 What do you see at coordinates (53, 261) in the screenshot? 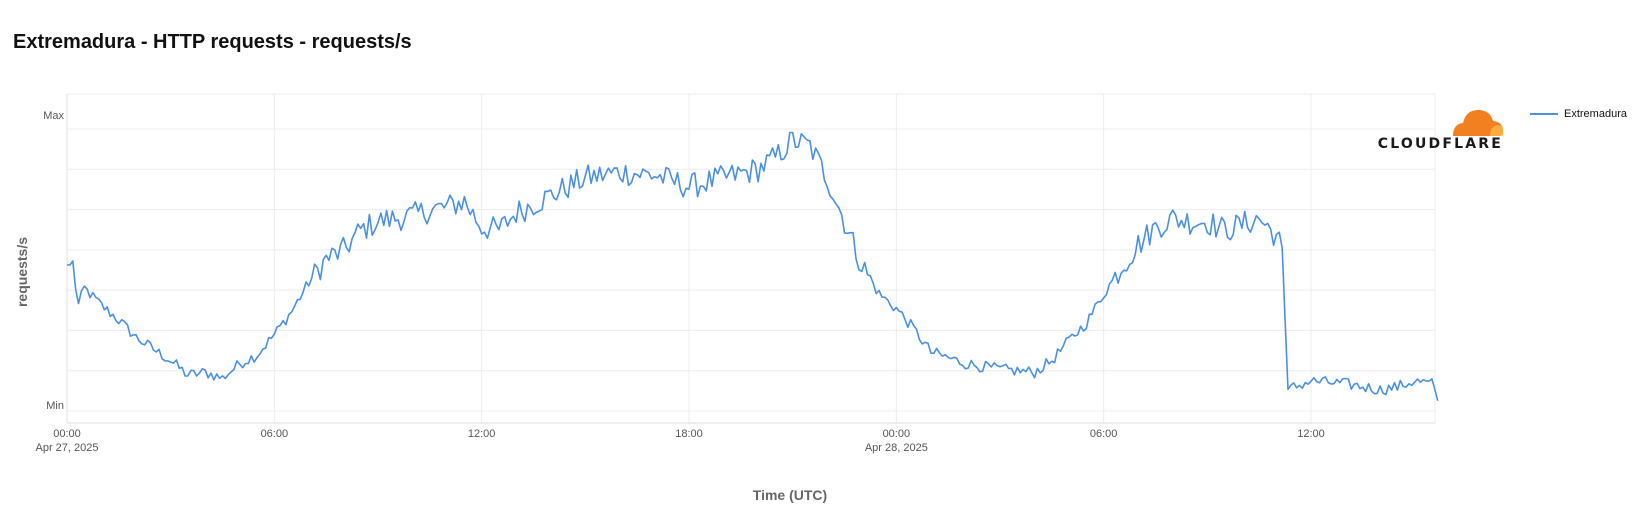
I see `y-axis-ticks: Max Min` at bounding box center [53, 261].